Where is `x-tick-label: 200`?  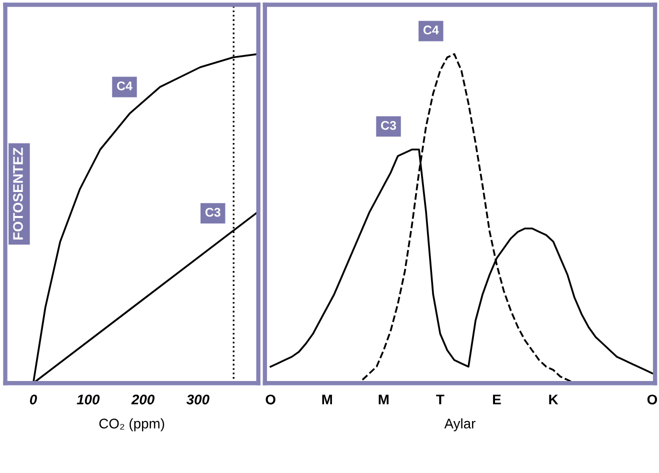
x-tick-label: 200 is located at coordinates (143, 399).